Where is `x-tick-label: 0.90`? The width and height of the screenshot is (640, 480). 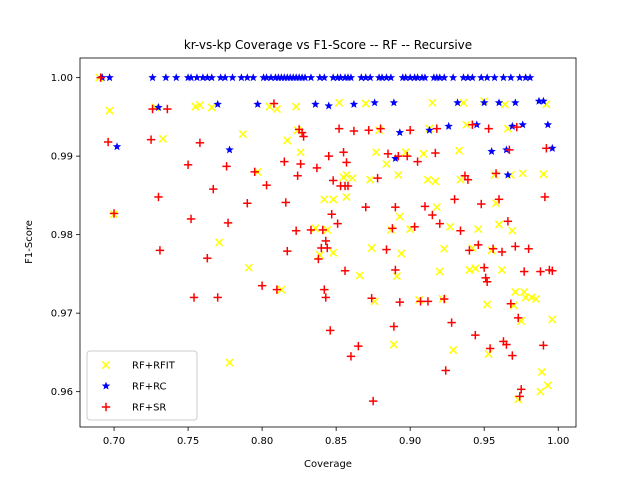
x-tick-label: 0.90 is located at coordinates (410, 441).